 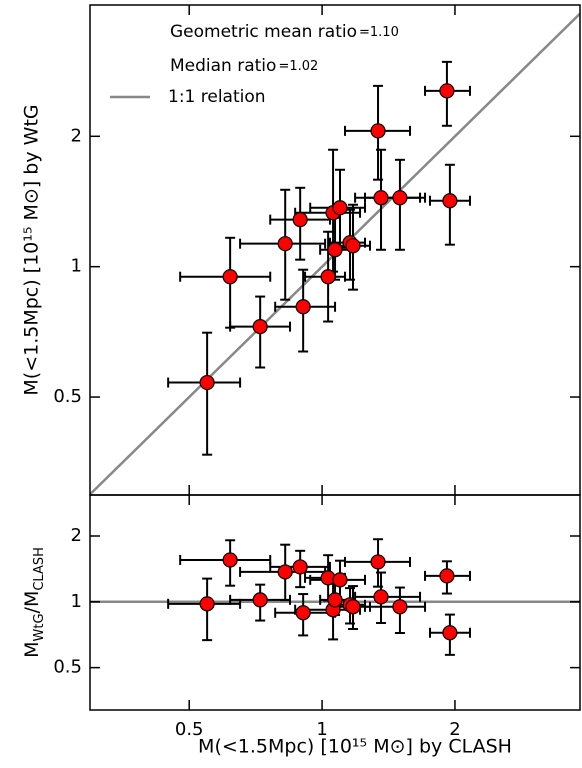 What do you see at coordinates (223, 66) in the screenshot?
I see `annotation-label: Median ratio` at bounding box center [223, 66].